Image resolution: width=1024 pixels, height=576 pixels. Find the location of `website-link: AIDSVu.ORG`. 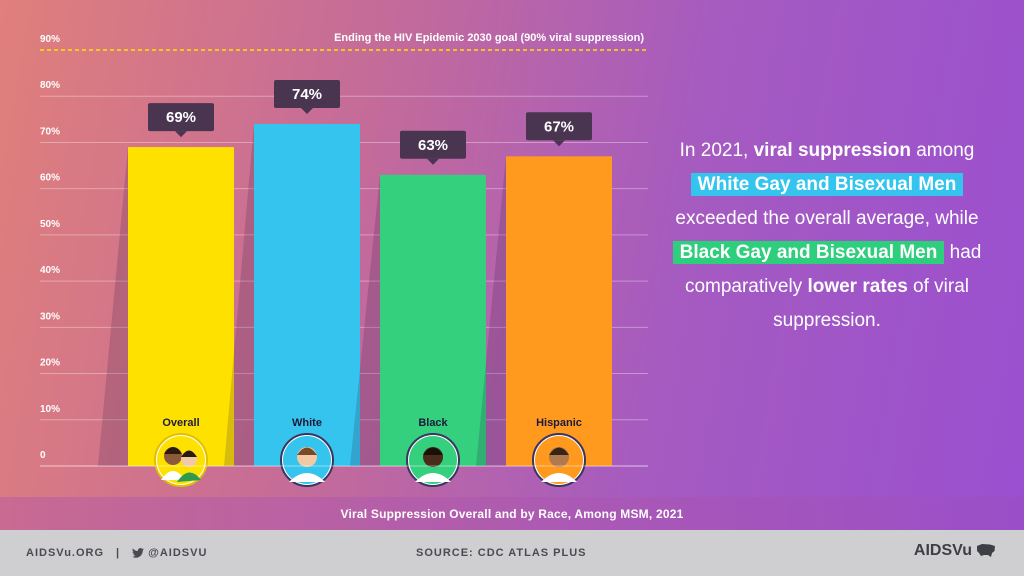

website-link: AIDSVu.ORG is located at coordinates (65, 553).